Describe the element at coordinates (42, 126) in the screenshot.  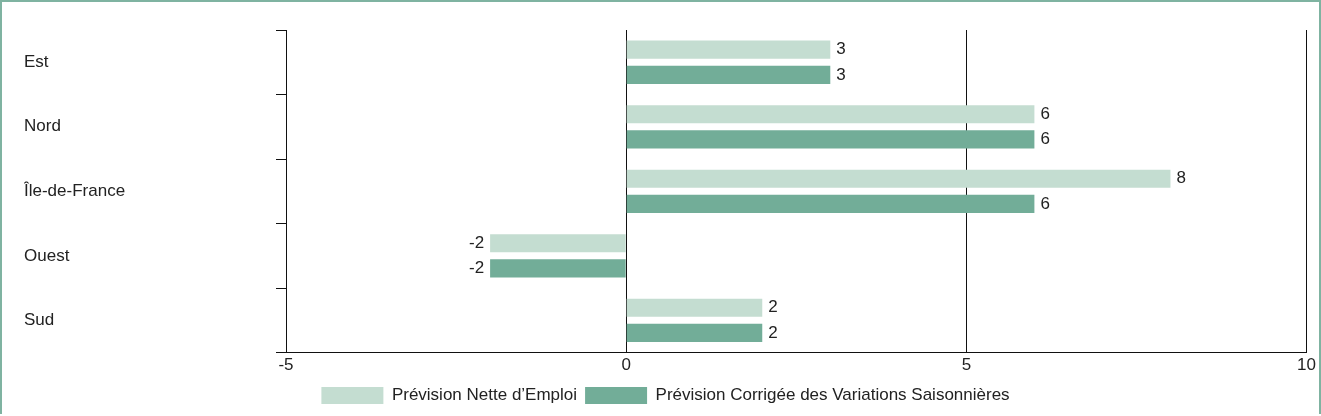
I see `y-tick-label: Nord` at that location.